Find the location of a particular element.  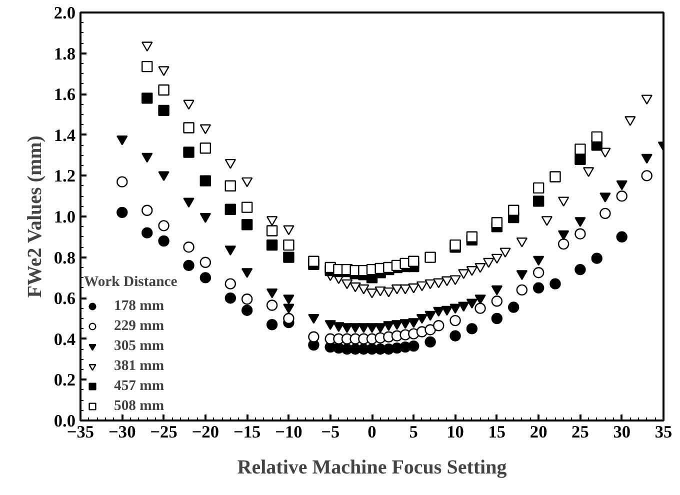

x-tick-label: −20 is located at coordinates (206, 432).